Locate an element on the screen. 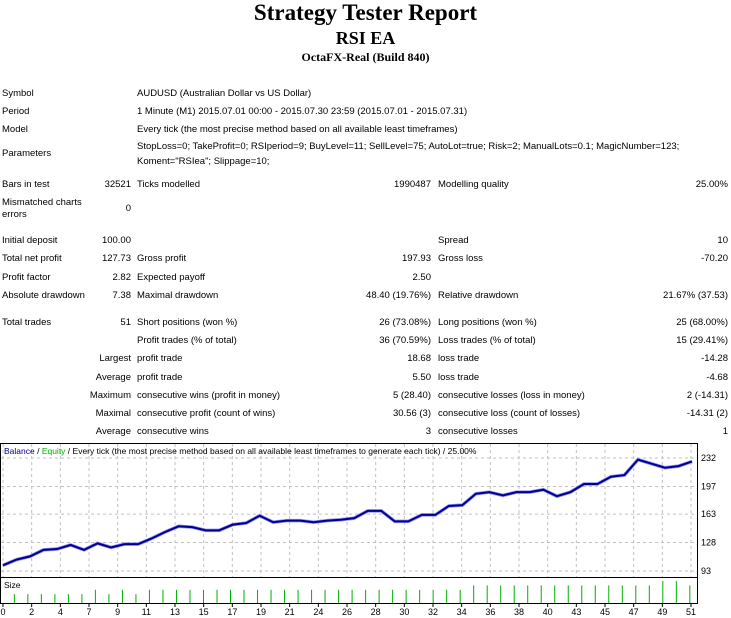 This screenshot has width=731, height=618. stat-value: 32521 is located at coordinates (117, 184).